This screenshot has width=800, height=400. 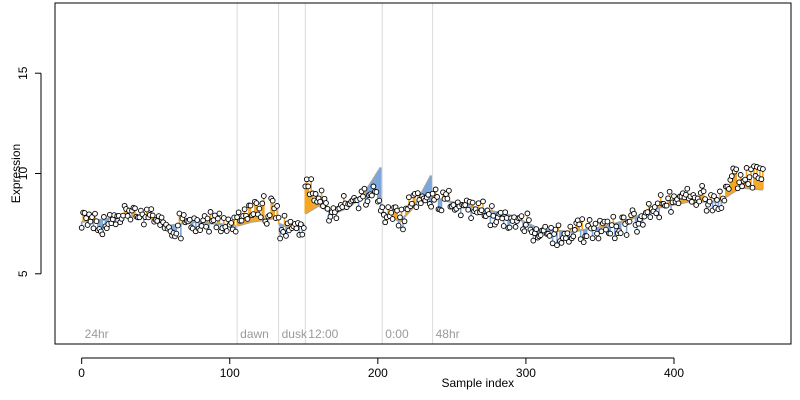 I want to click on x-axis-title: Sample index, so click(x=477, y=383).